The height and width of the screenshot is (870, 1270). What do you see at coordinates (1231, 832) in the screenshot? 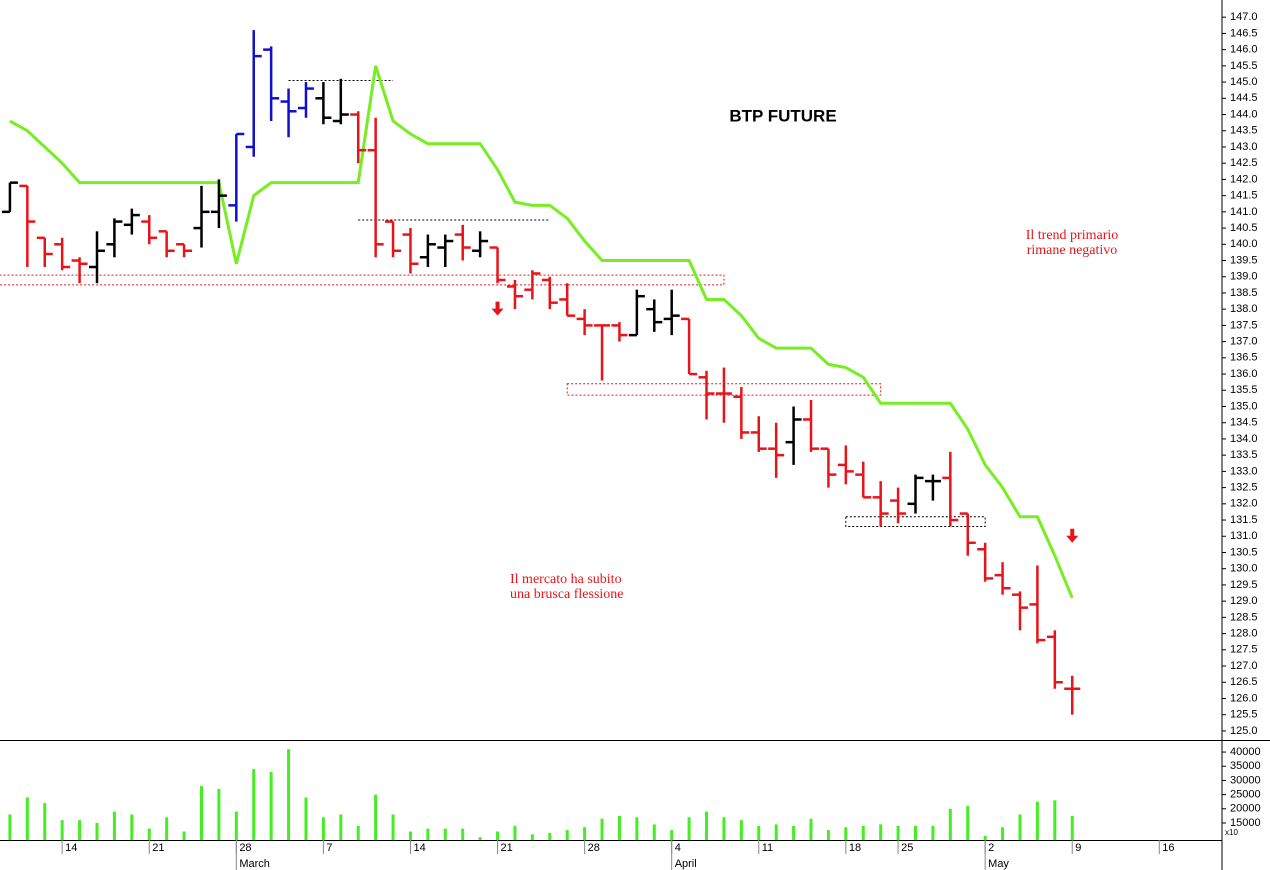
I see `volume-multiplier: x10` at bounding box center [1231, 832].